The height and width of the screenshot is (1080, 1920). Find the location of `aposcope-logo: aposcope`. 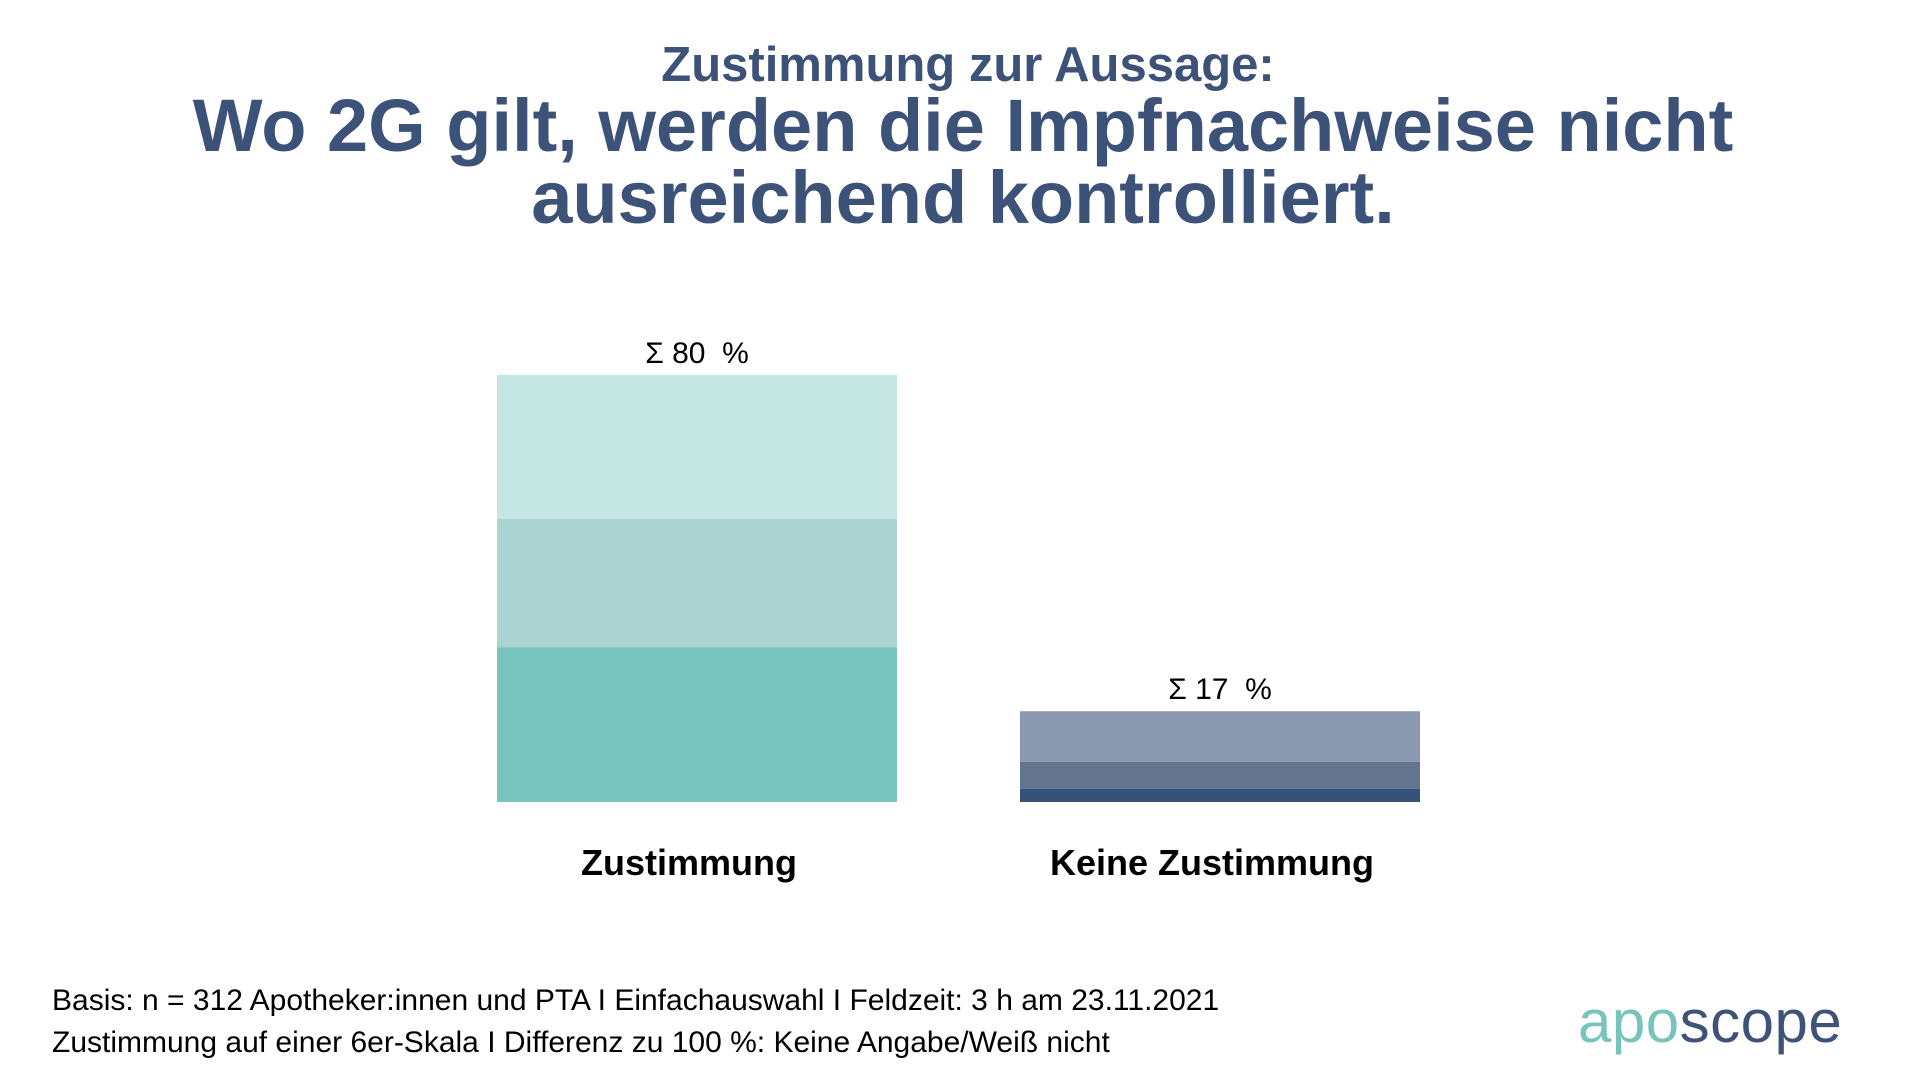

aposcope-logo: aposcope is located at coordinates (1710, 1022).